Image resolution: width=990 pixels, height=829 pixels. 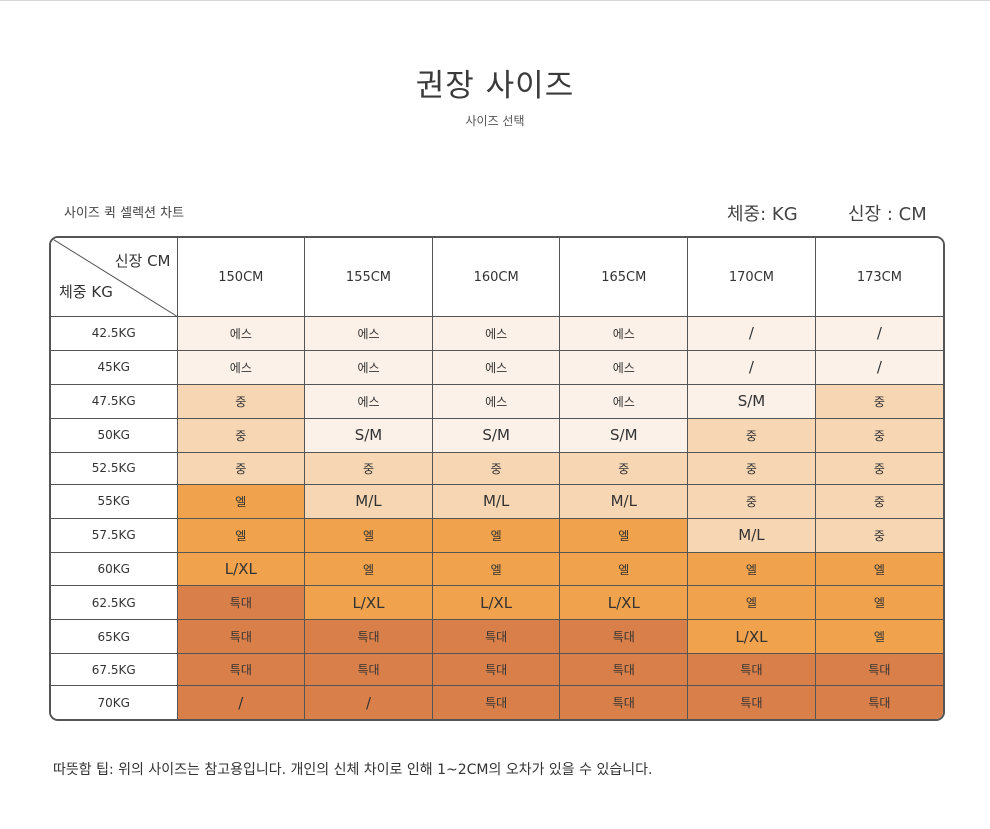 I want to click on height-header: 150CM, so click(x=241, y=277).